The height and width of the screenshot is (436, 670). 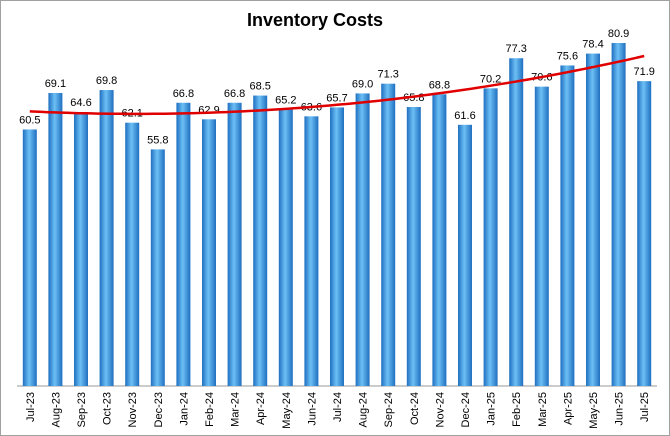 I want to click on x-tick-label: Sep-23, so click(x=82, y=409).